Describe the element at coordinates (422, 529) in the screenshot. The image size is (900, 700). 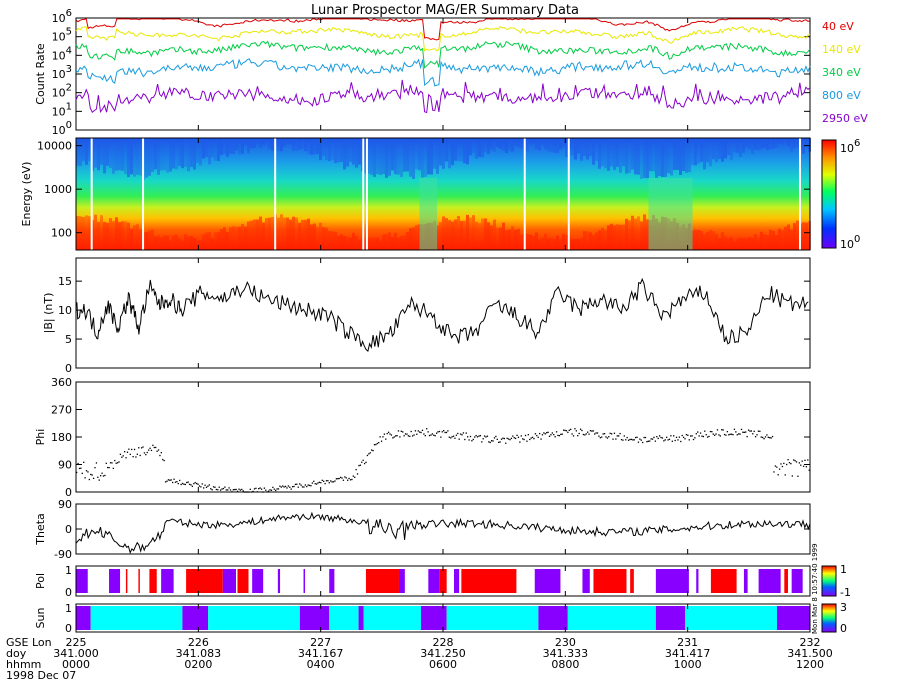
I see `panel-theta: Theta -90 0 90` at that location.